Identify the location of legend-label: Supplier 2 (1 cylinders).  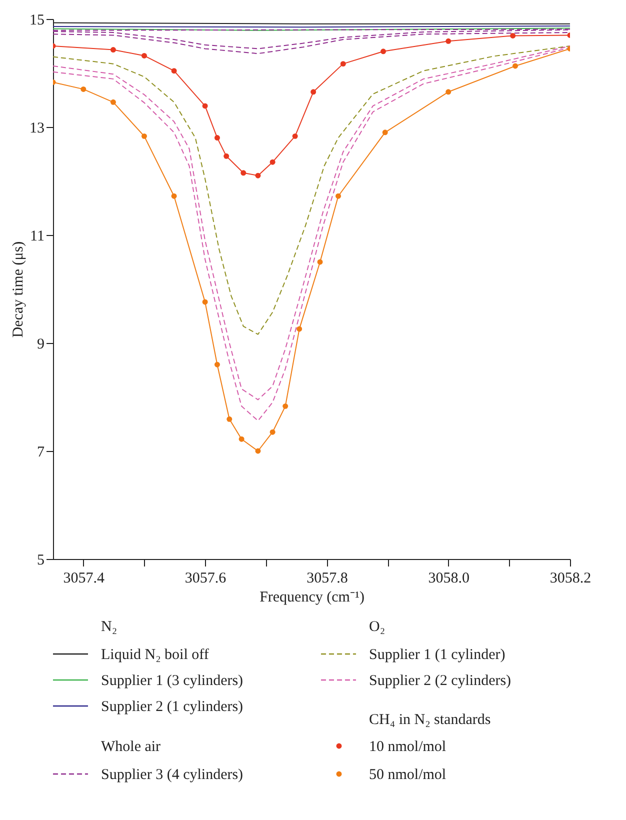
(172, 707).